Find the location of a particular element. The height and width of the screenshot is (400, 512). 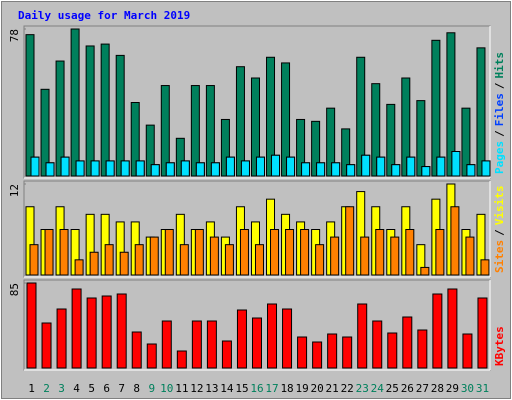

y-tick-label: 85 is located at coordinates (14, 289).